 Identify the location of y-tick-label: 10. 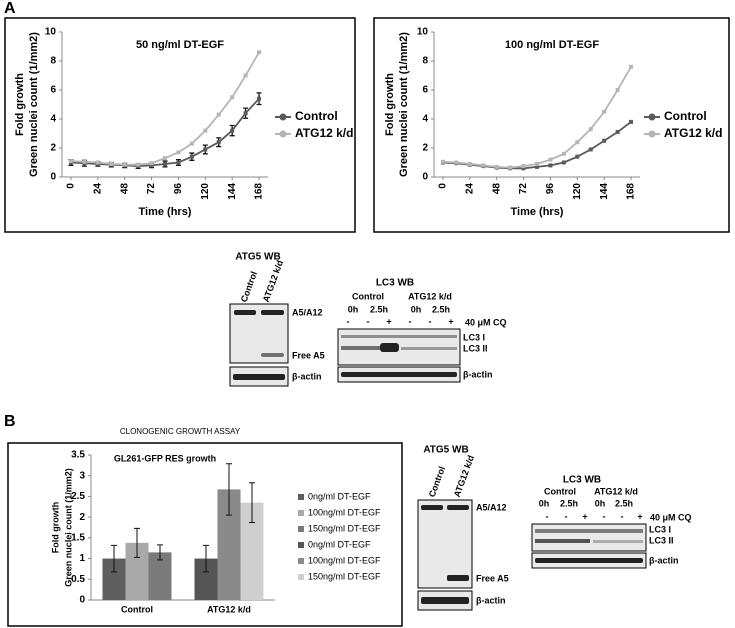
(423, 32).